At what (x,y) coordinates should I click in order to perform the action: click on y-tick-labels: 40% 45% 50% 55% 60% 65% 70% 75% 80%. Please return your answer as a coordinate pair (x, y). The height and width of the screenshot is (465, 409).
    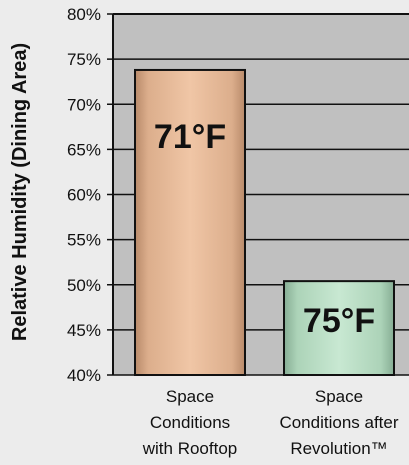
    Looking at the image, I should click on (84, 195).